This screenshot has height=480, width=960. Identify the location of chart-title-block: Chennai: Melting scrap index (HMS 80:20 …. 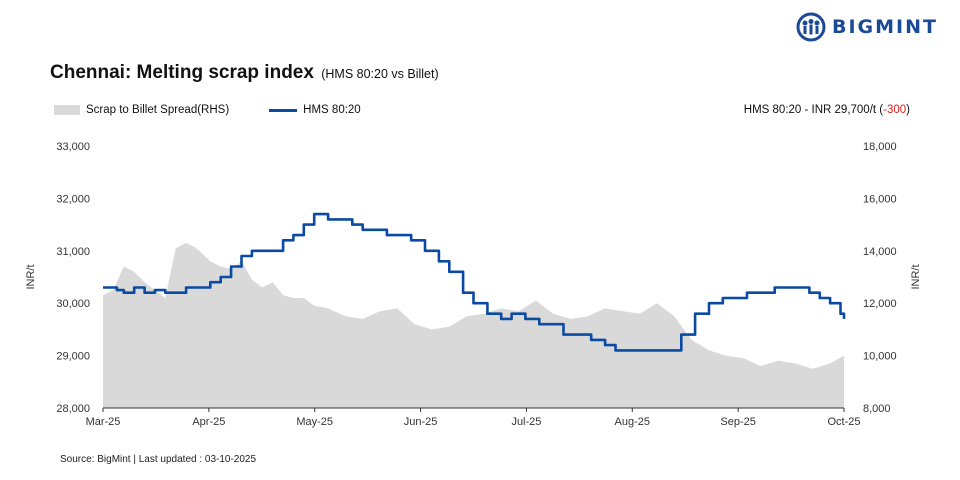
(244, 73).